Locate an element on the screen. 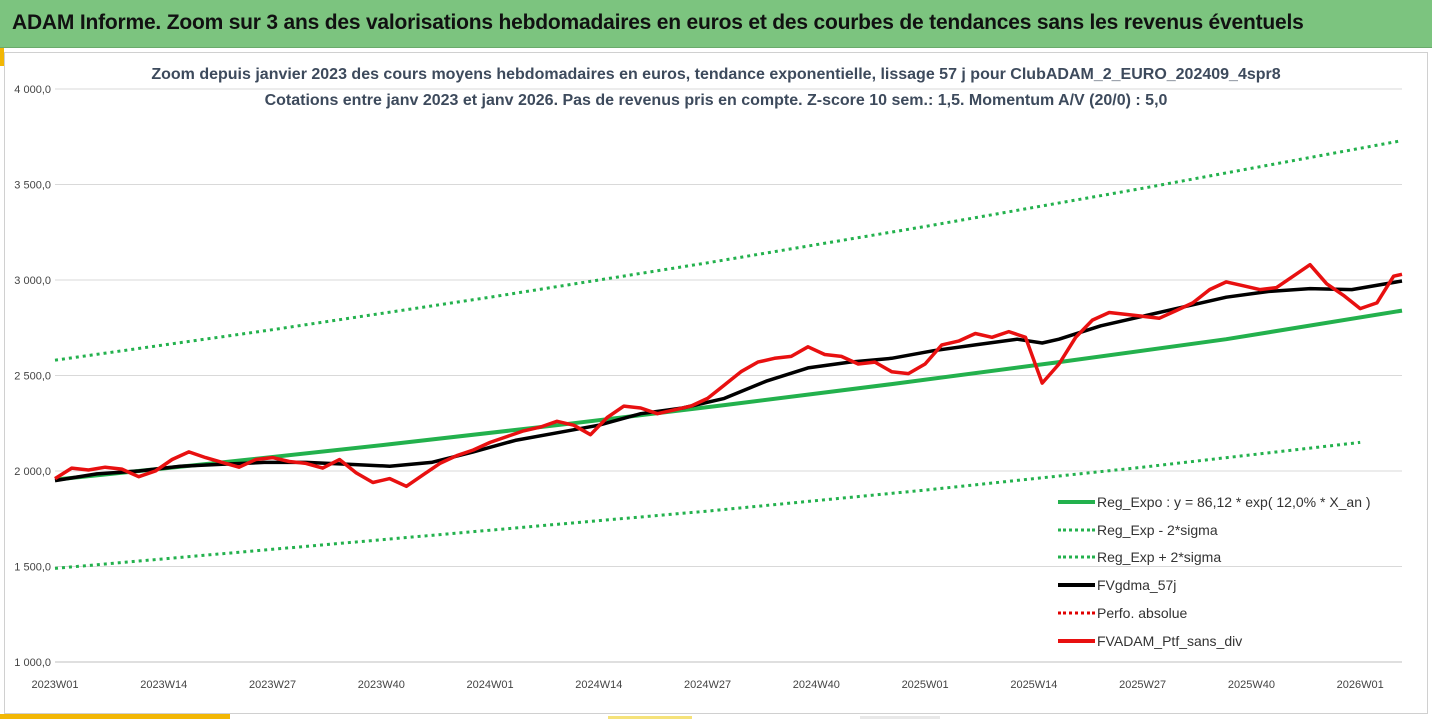 This screenshot has height=719, width=1432. x-tick-label: 2024W14 is located at coordinates (598, 685).